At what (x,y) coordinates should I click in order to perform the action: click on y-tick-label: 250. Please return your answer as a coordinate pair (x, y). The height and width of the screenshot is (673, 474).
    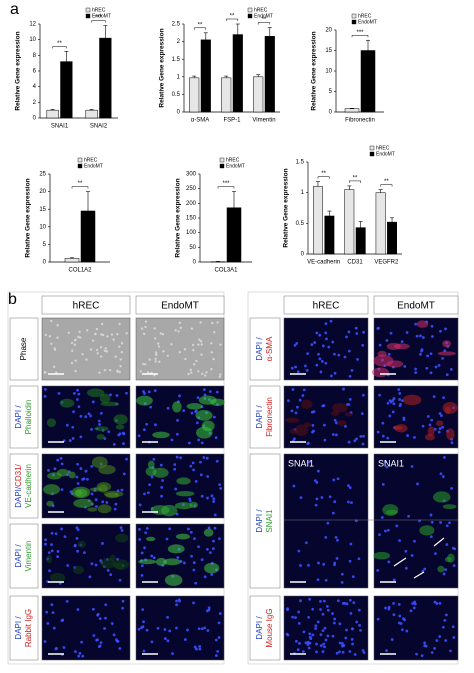
    Looking at the image, I should click on (191, 189).